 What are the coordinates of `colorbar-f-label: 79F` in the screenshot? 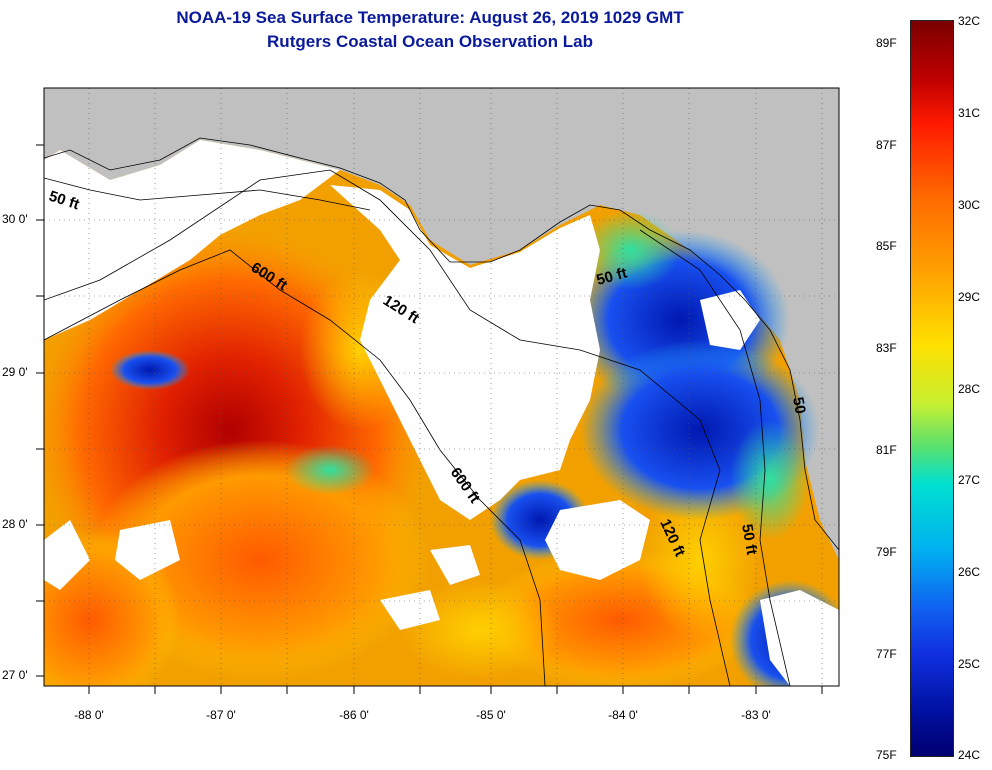 It's located at (886, 552).